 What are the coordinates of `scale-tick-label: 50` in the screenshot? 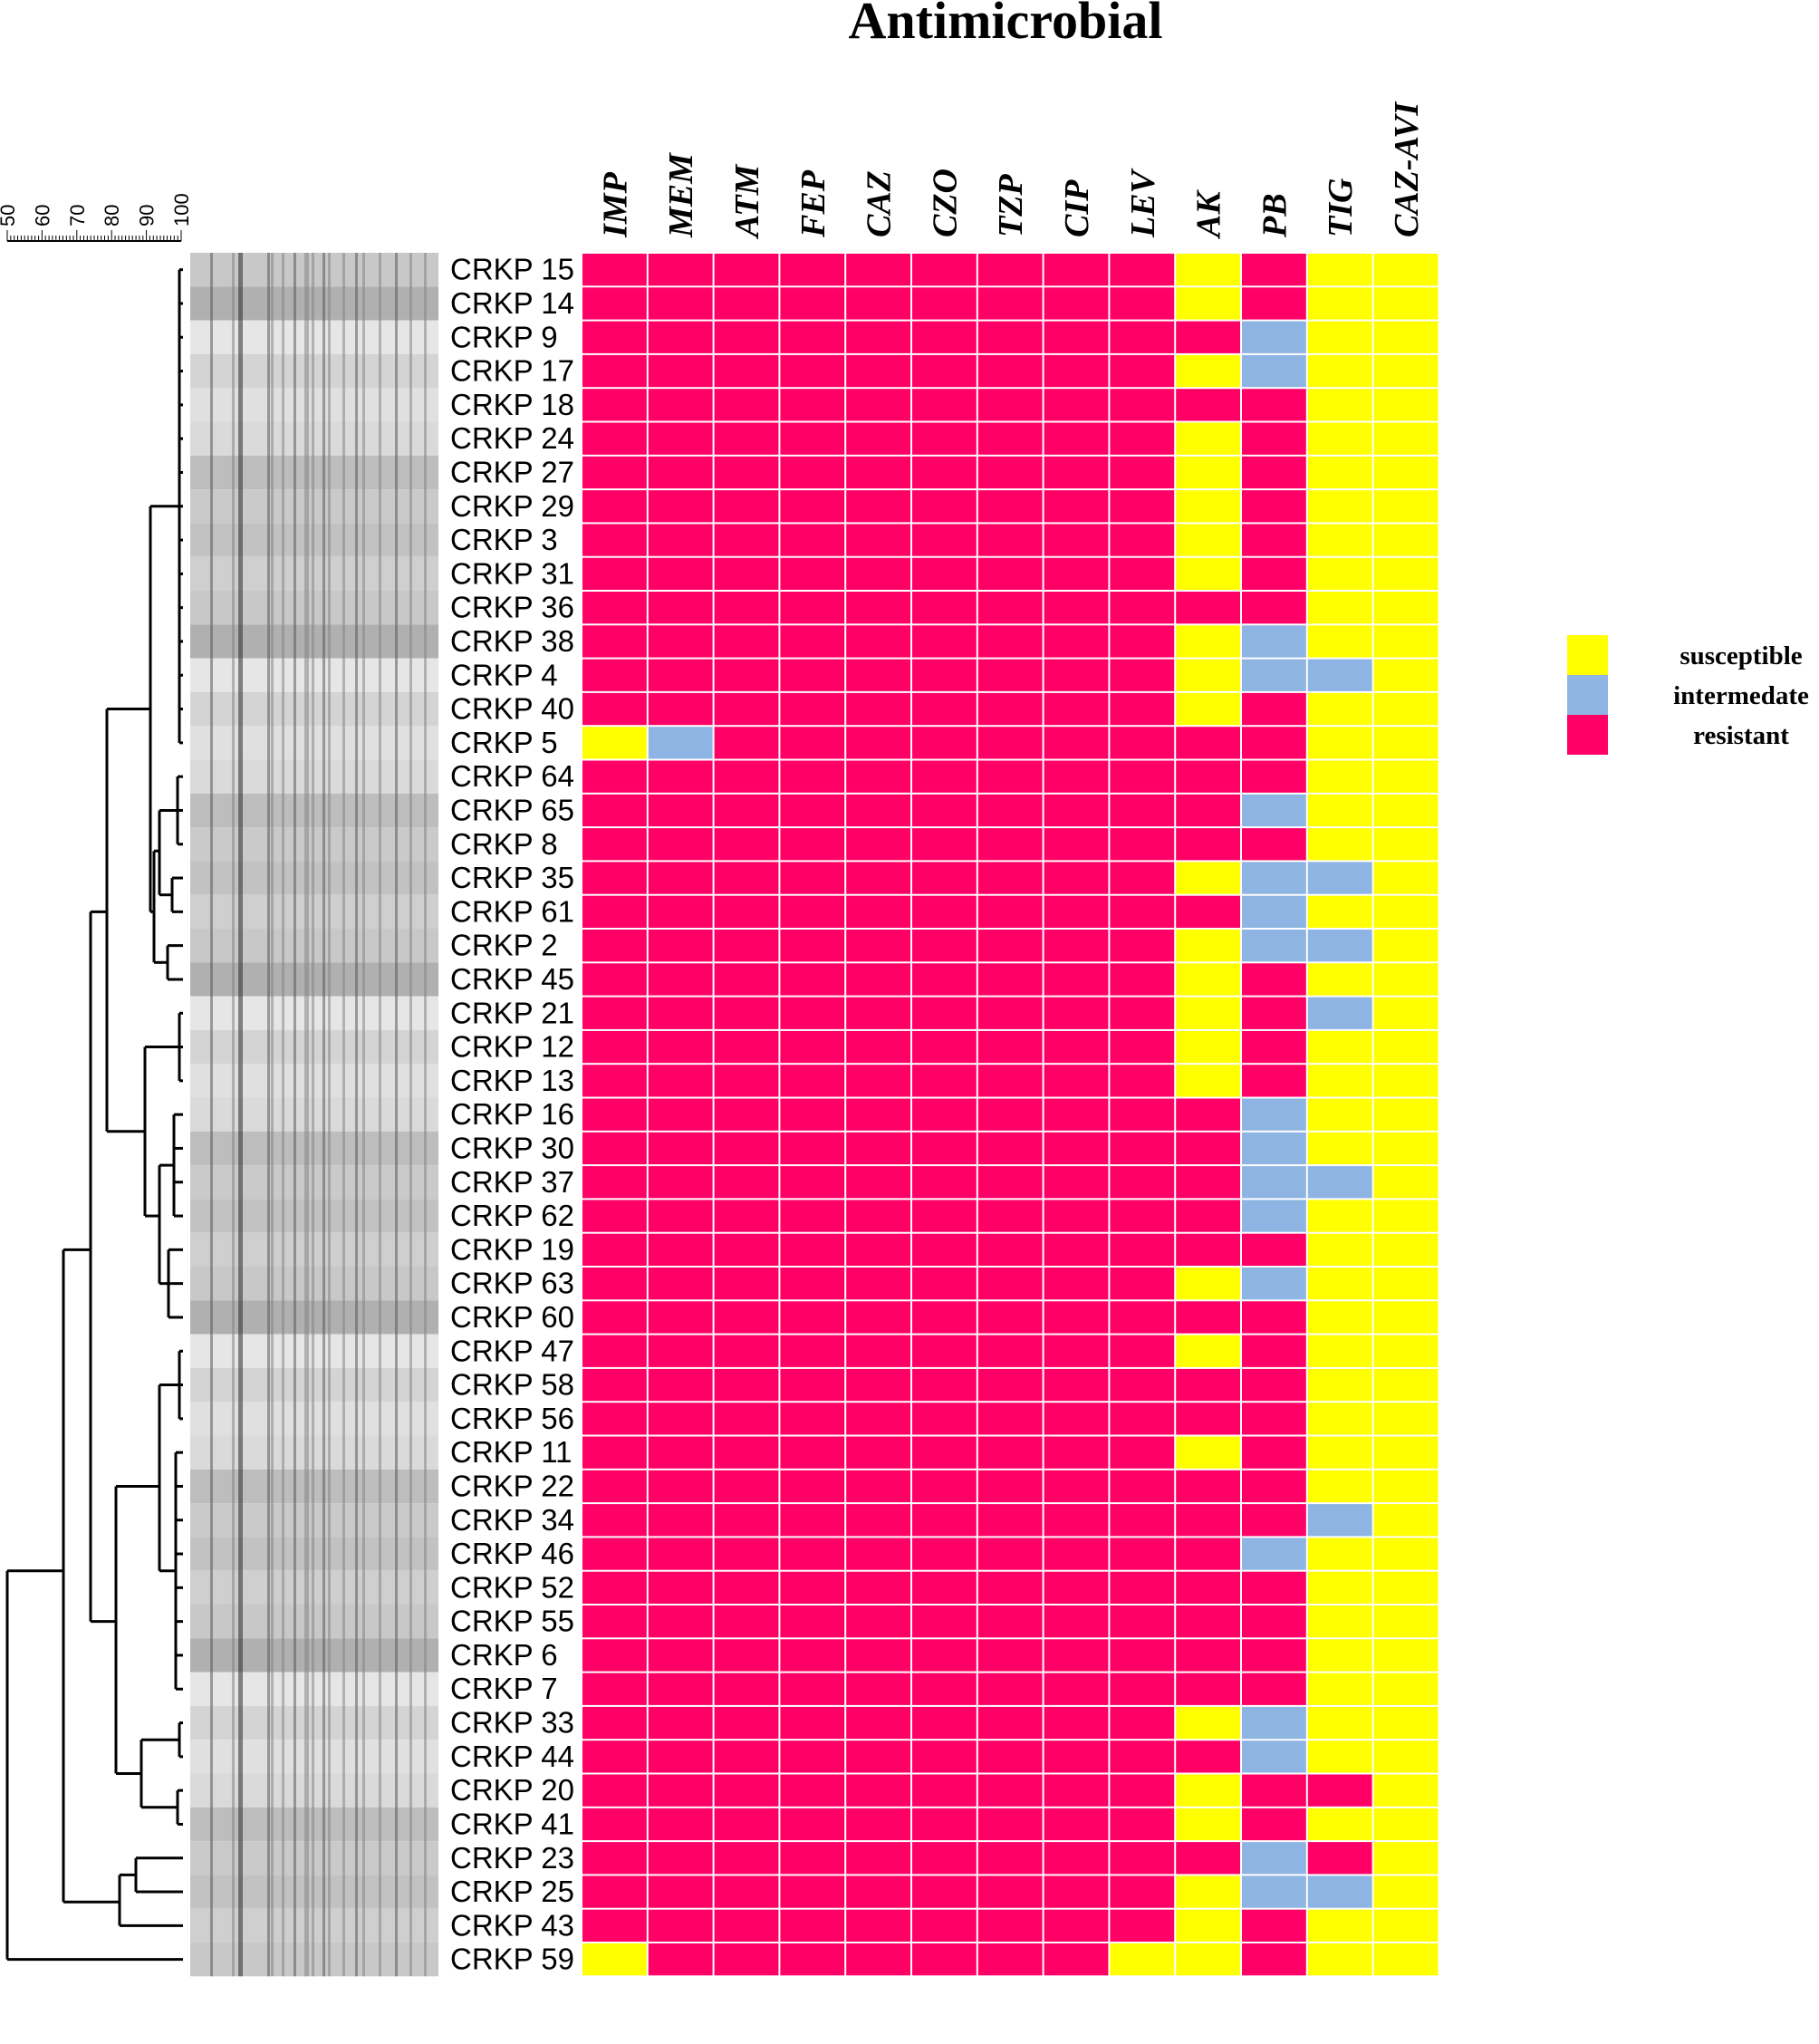 It's located at (9, 216).